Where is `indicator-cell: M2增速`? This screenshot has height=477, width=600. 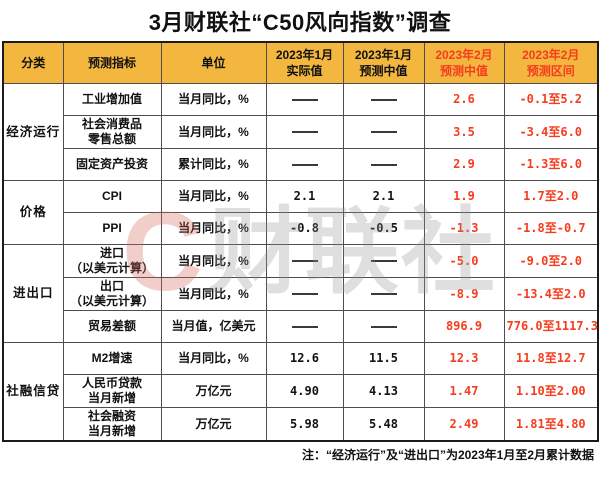
indicator-cell: M2增速 is located at coordinates (112, 358).